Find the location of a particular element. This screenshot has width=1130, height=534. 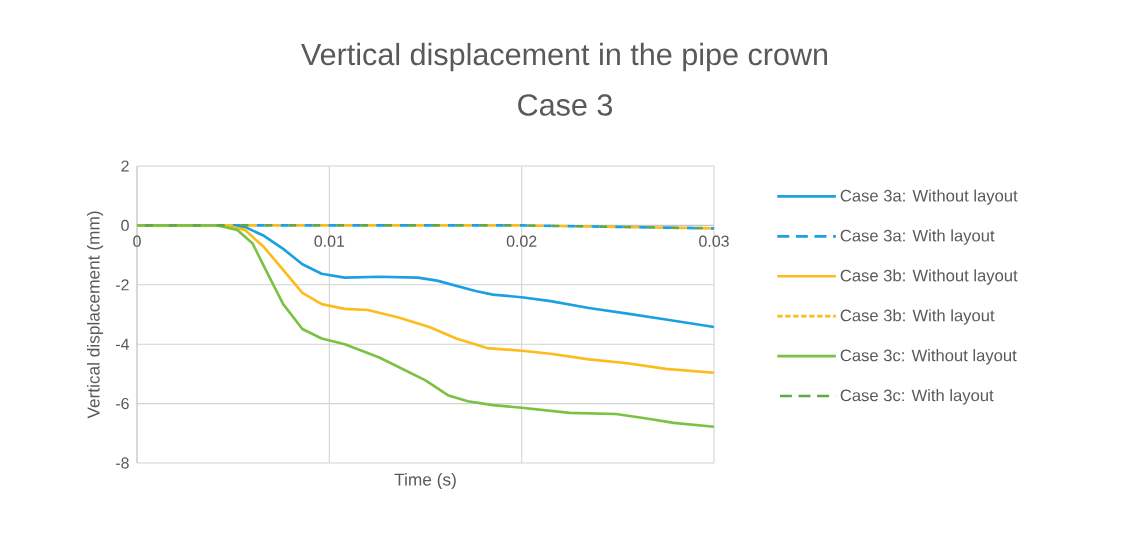

y-tick-label: -4 is located at coordinates (122, 344).